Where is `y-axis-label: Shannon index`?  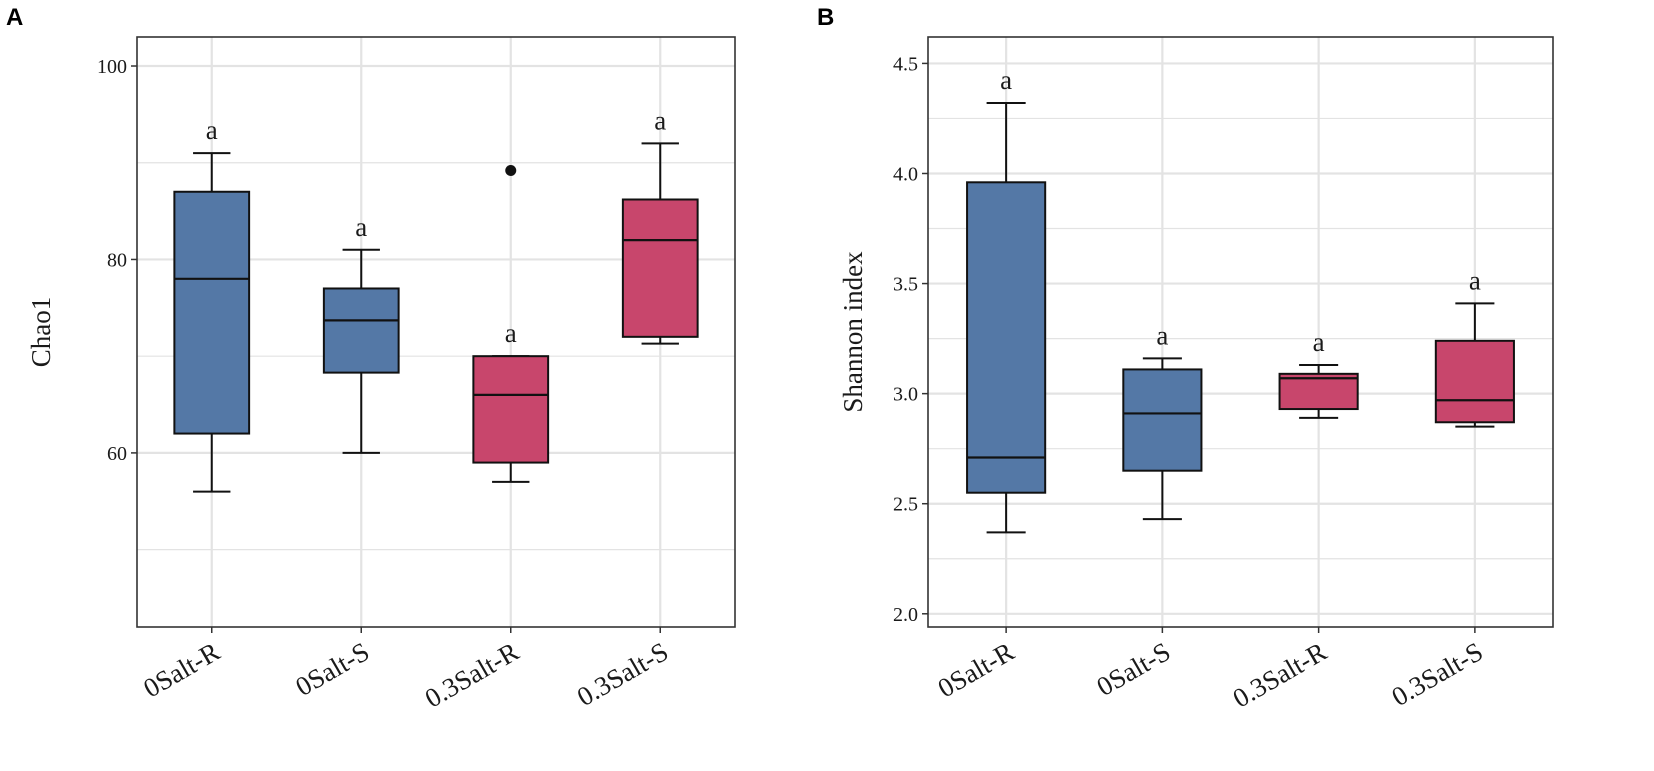 y-axis-label: Shannon index is located at coordinates (853, 332).